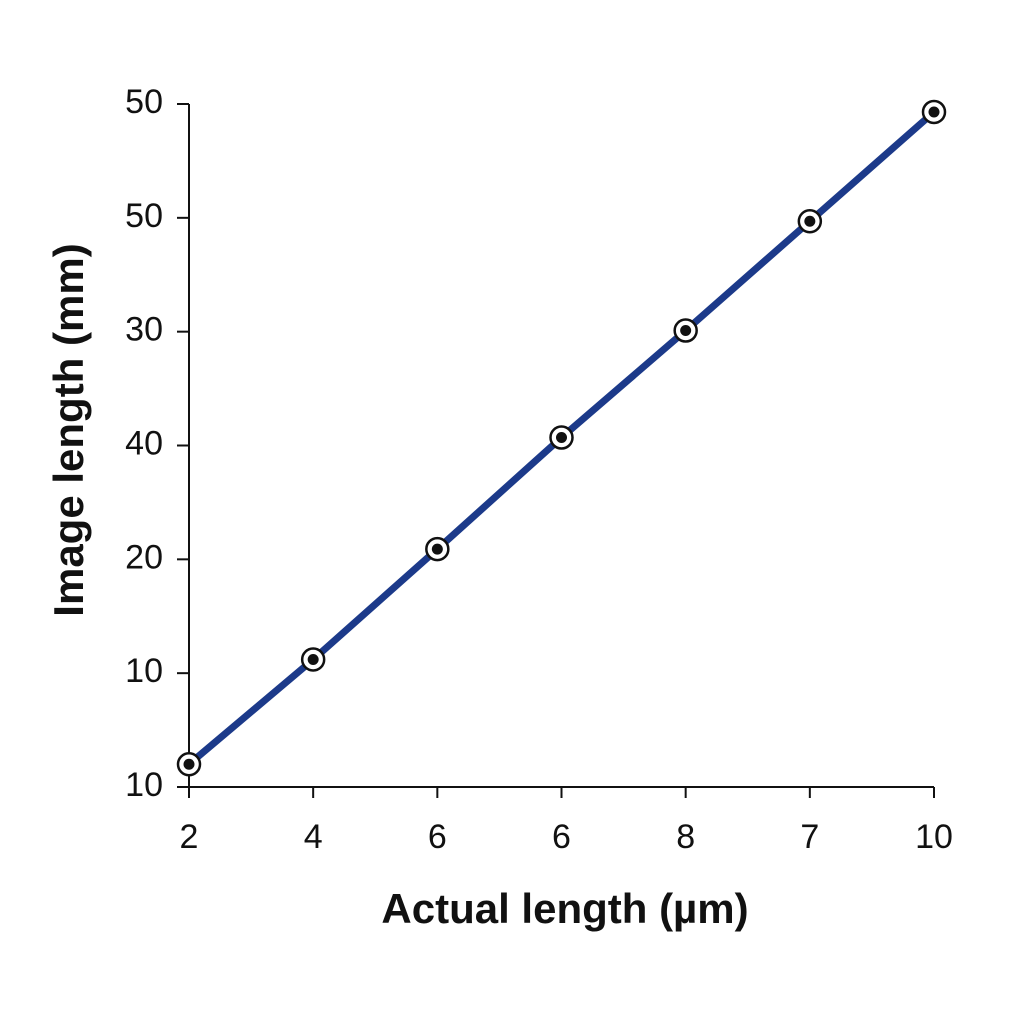  I want to click on x-tick-label: 4, so click(313, 837).